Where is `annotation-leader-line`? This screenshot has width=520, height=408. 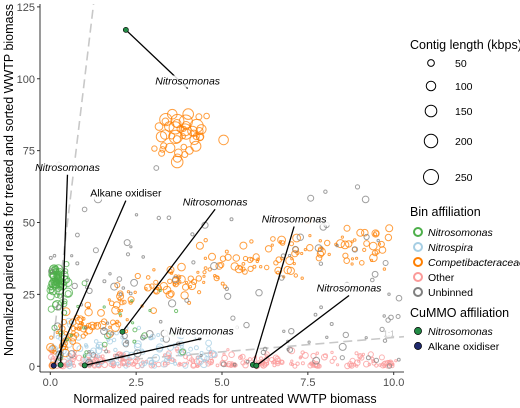 annotation-leader-line is located at coordinates (168, 270).